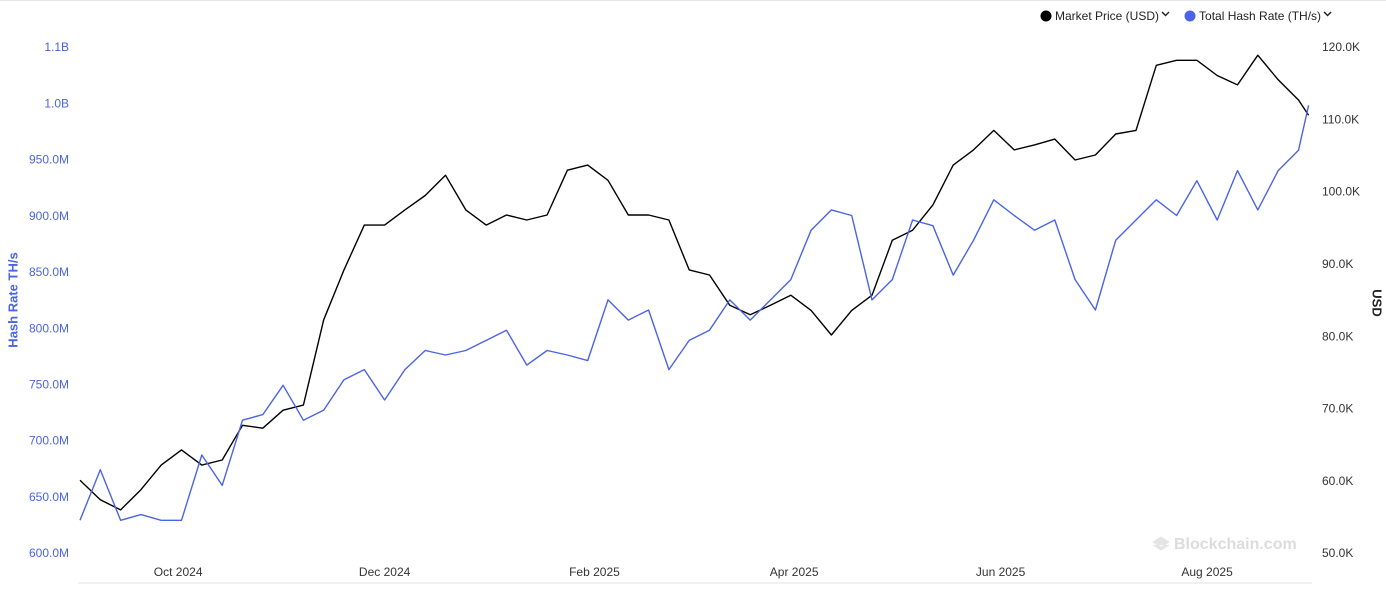 The width and height of the screenshot is (1386, 599). I want to click on y2-tick-label: 120.0K, so click(1341, 47).